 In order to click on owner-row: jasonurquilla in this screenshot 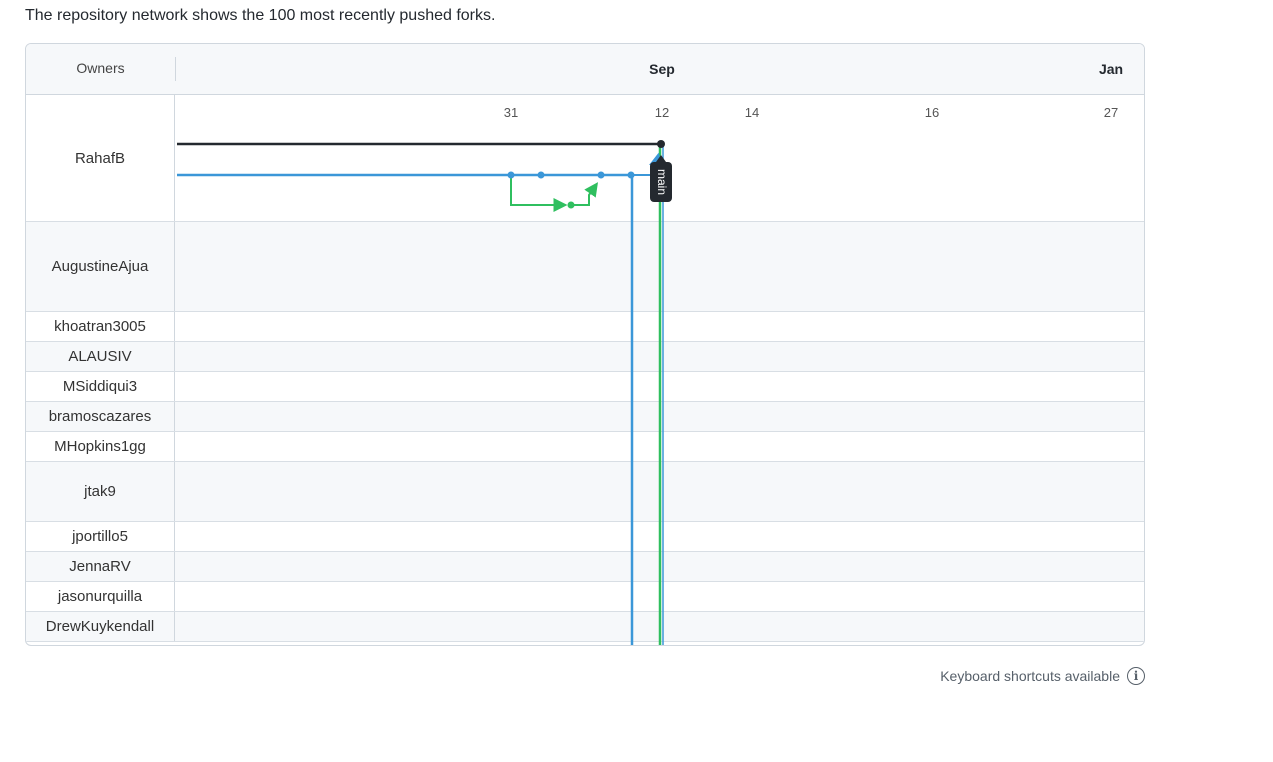, I will do `click(585, 597)`.